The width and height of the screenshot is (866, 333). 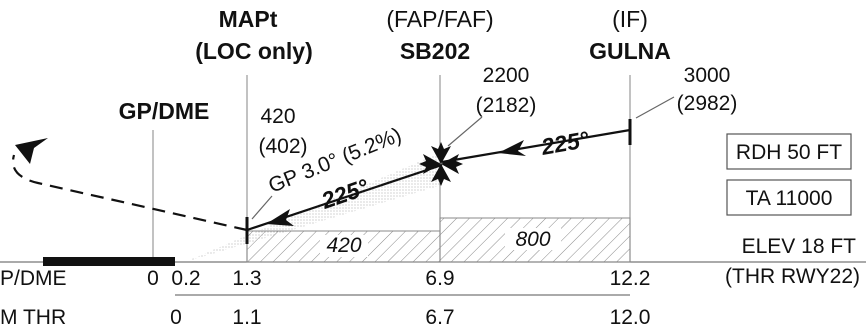 What do you see at coordinates (282, 146) in the screenshot?
I see `mapt-height: (402)` at bounding box center [282, 146].